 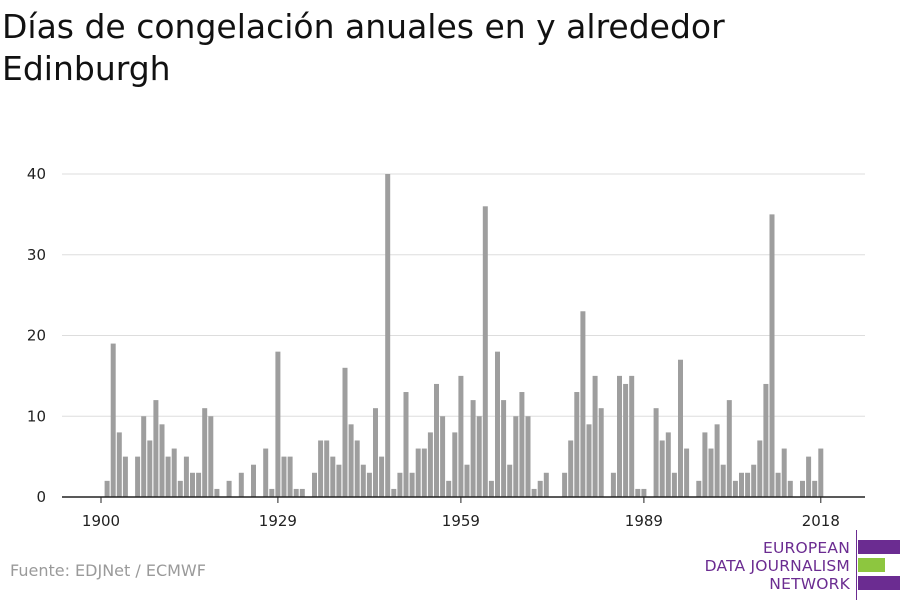 What do you see at coordinates (461, 521) in the screenshot?
I see `x-tick-label: 1959` at bounding box center [461, 521].